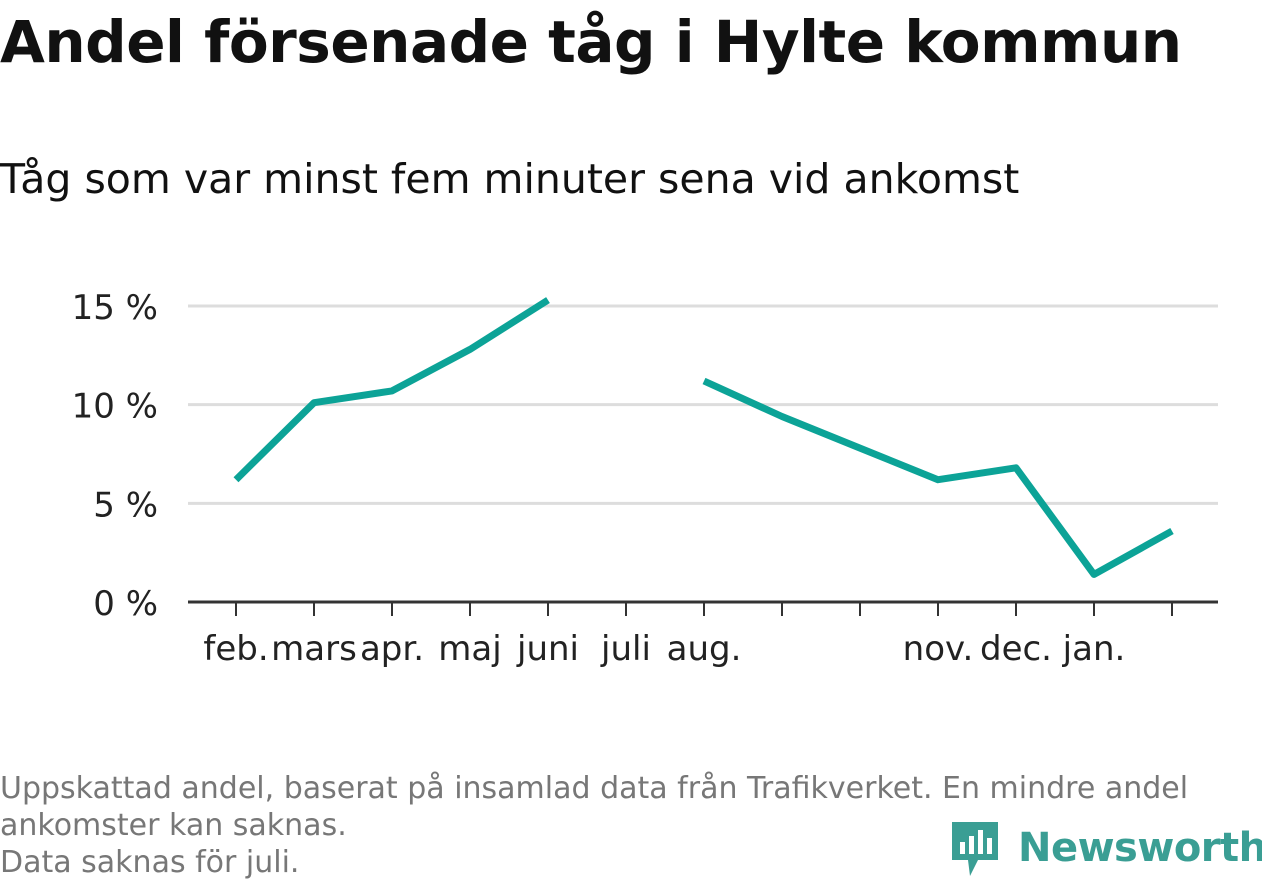 Image resolution: width=1262 pixels, height=881 pixels. What do you see at coordinates (314, 649) in the screenshot?
I see `x-tick-label: mars` at bounding box center [314, 649].